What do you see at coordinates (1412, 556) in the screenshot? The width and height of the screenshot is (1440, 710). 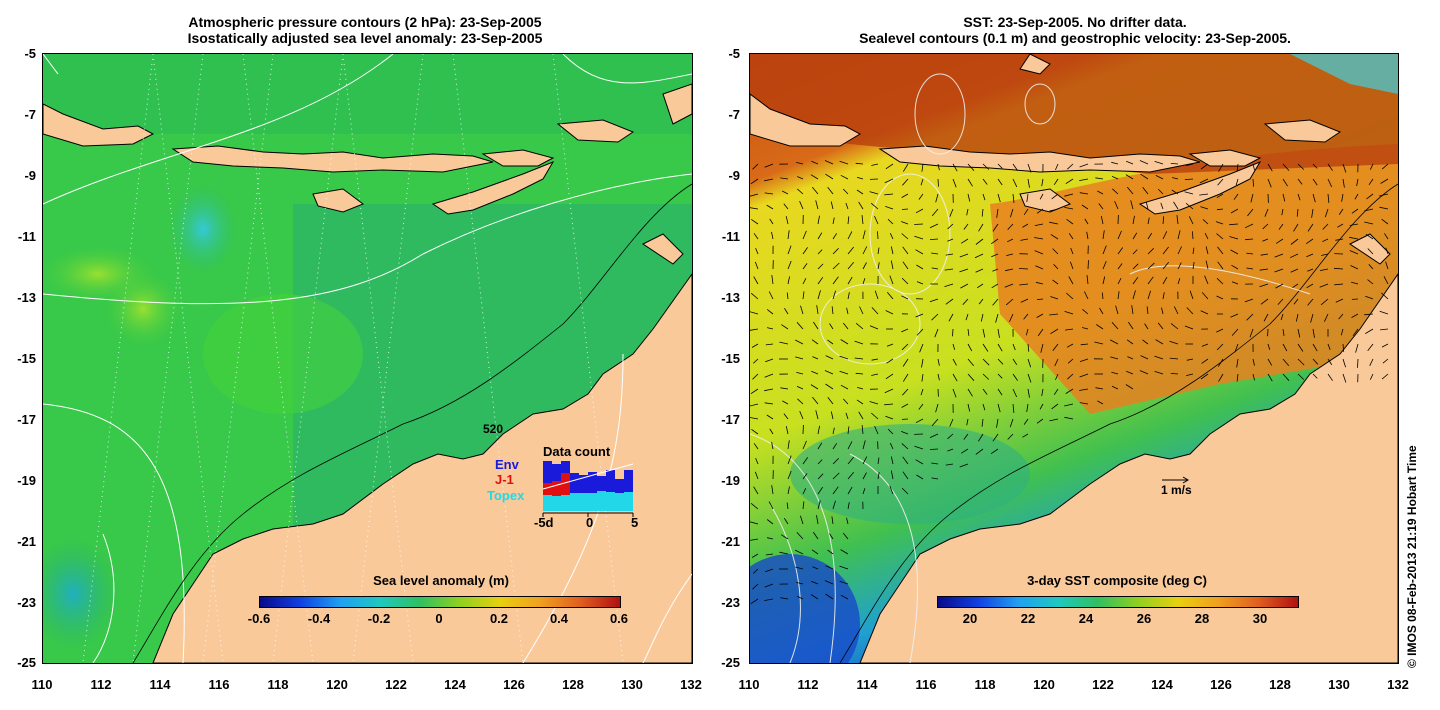 I see `imos-credit: © IMOS 08-Feb-2013 21:19 Hobart Time` at bounding box center [1412, 556].